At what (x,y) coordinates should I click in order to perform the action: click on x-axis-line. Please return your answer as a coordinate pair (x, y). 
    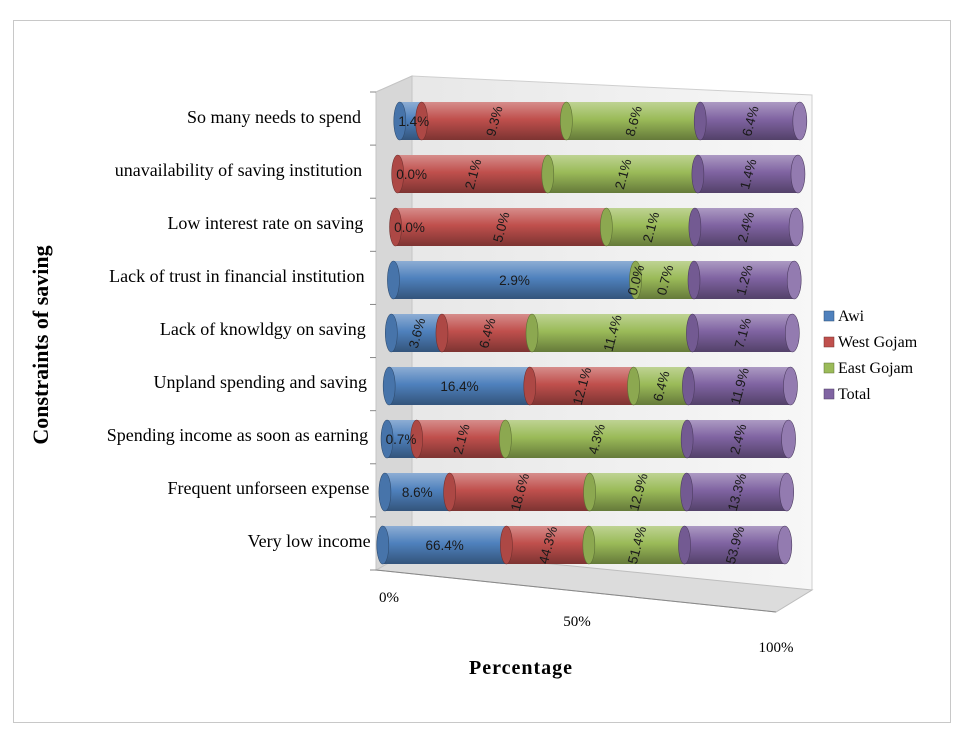
    Looking at the image, I should click on (576, 591).